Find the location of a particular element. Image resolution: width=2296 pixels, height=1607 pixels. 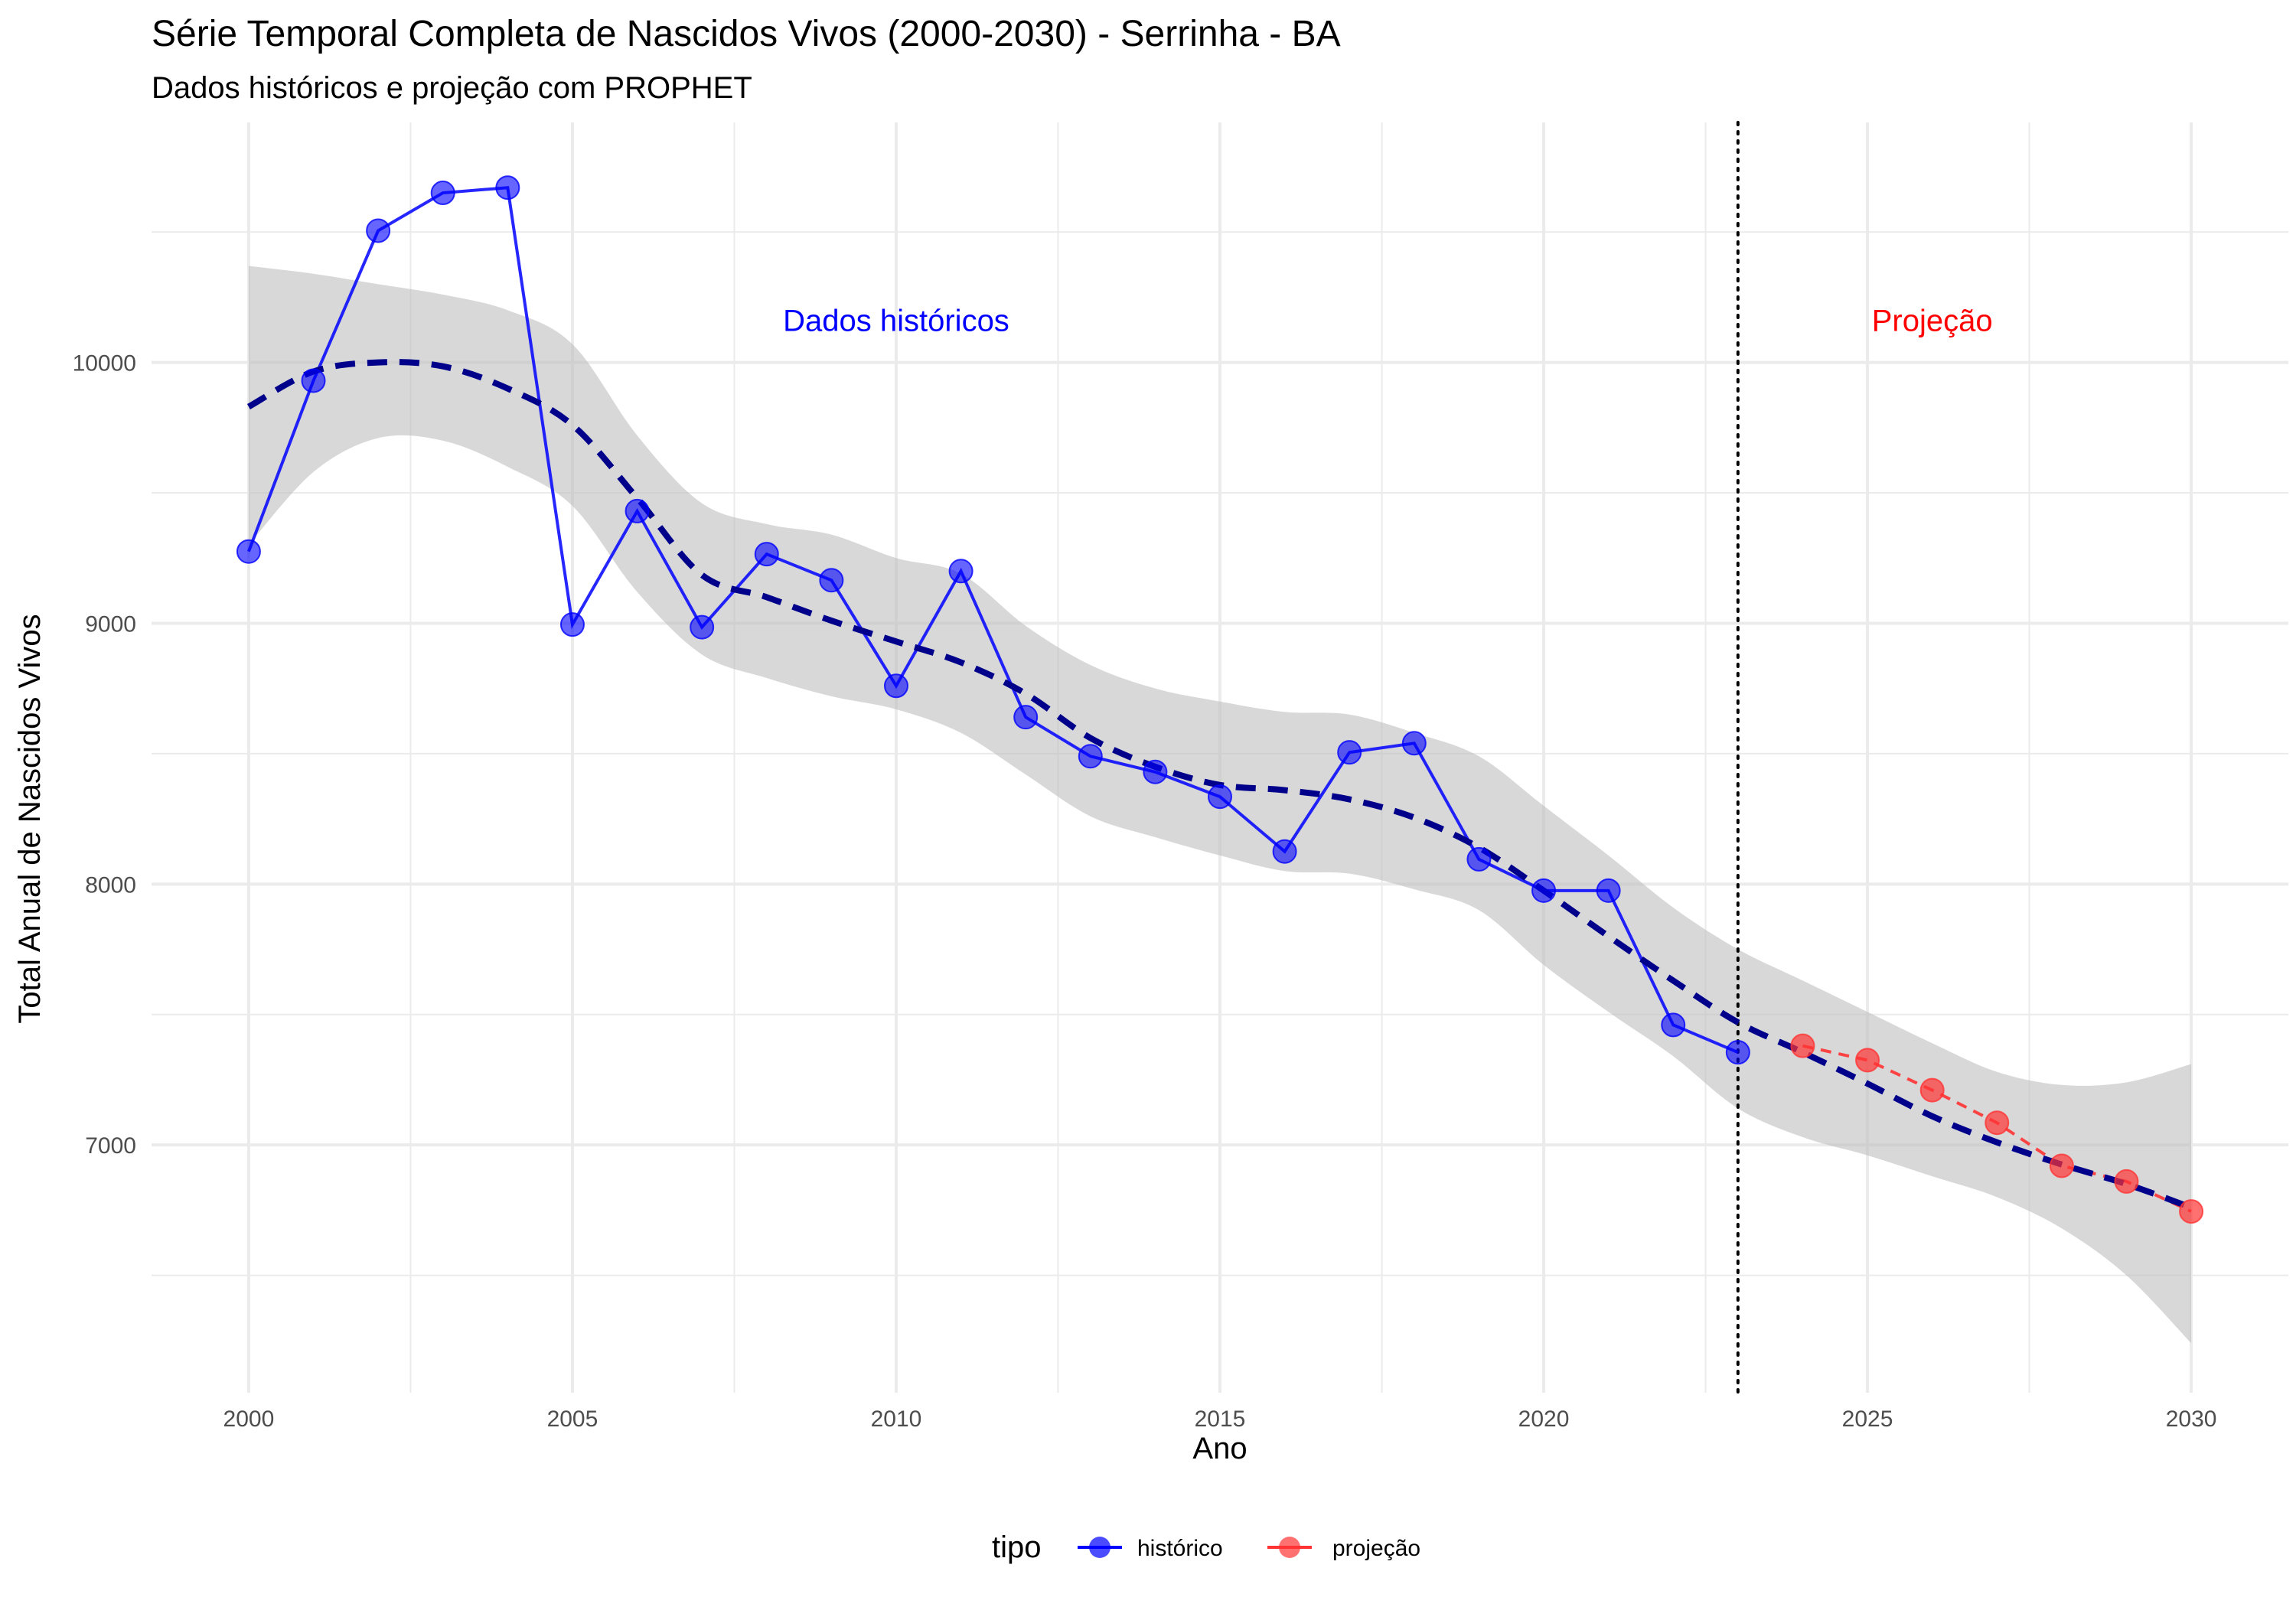

x-tick-label: 2030 is located at coordinates (2191, 1420).